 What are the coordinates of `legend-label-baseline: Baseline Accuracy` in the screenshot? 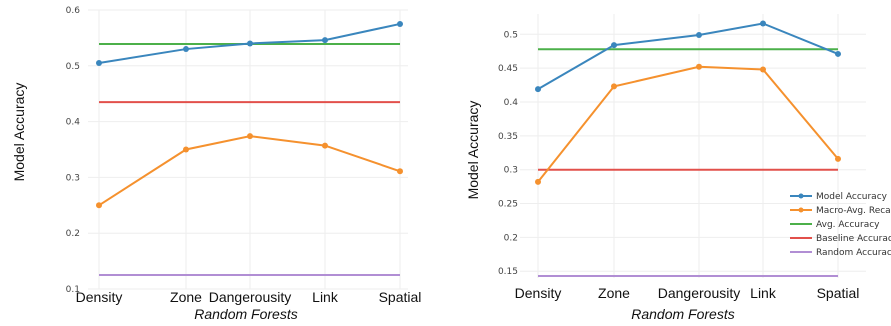 It's located at (853, 239).